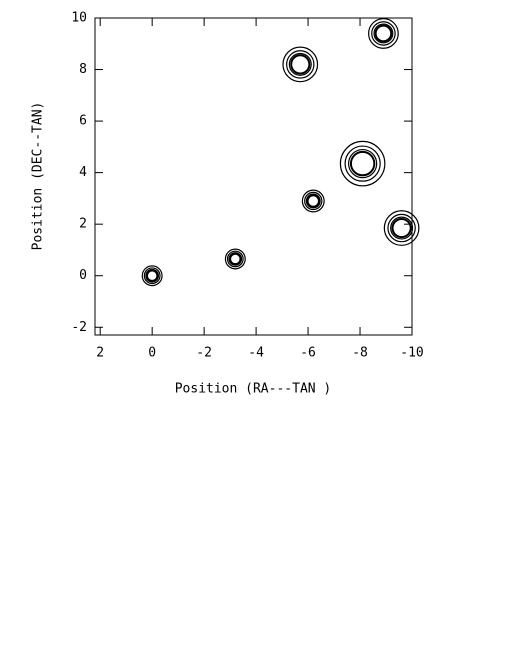  I want to click on y-axis-label: Position (DEC--TAN), so click(38, 176).